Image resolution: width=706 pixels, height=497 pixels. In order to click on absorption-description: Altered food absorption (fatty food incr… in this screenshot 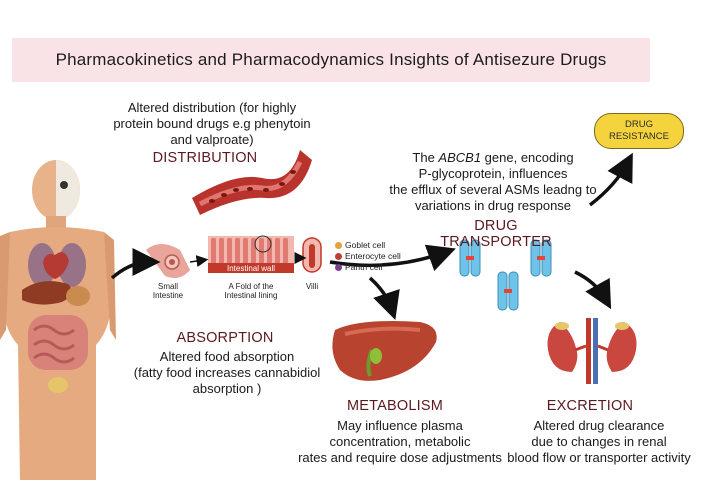, I will do `click(227, 372)`.